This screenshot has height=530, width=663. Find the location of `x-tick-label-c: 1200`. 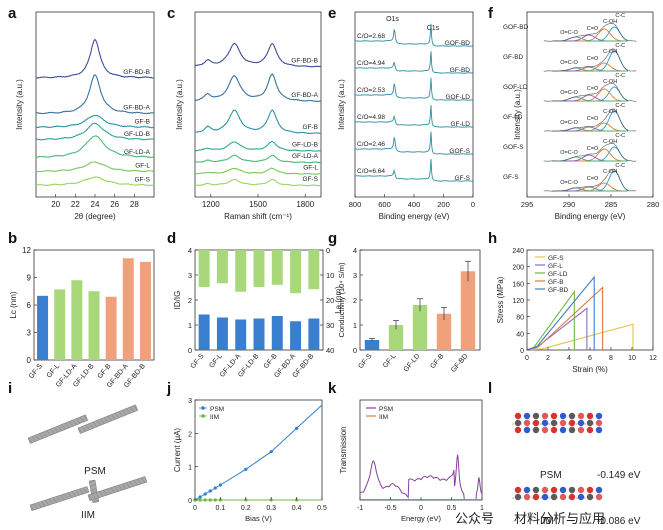

x-tick-label-c: 1200 is located at coordinates (211, 204).